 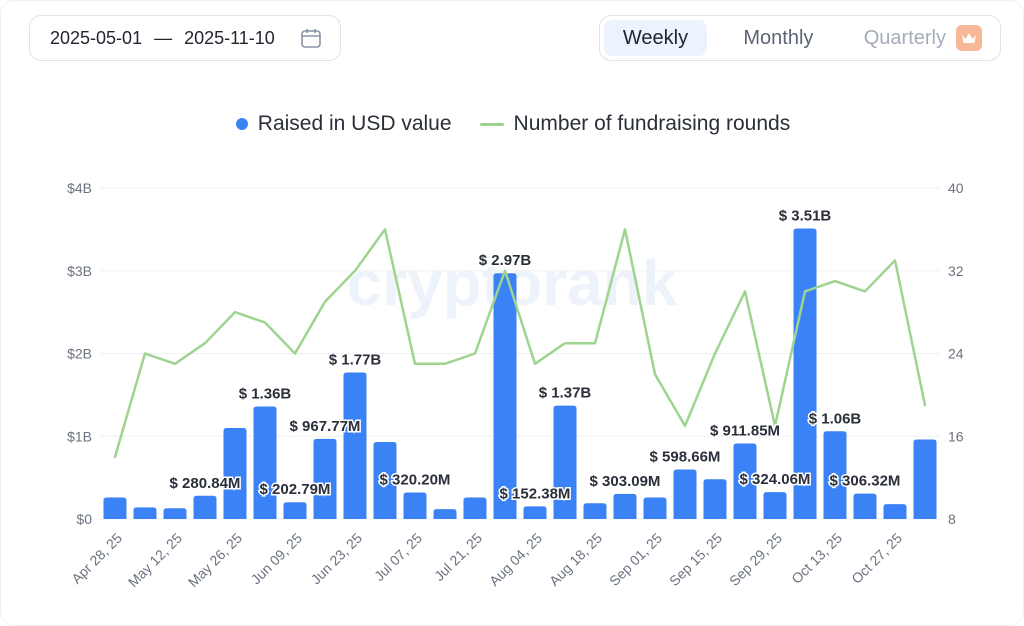 What do you see at coordinates (956, 354) in the screenshot?
I see `y-right-tick-label: 24` at bounding box center [956, 354].